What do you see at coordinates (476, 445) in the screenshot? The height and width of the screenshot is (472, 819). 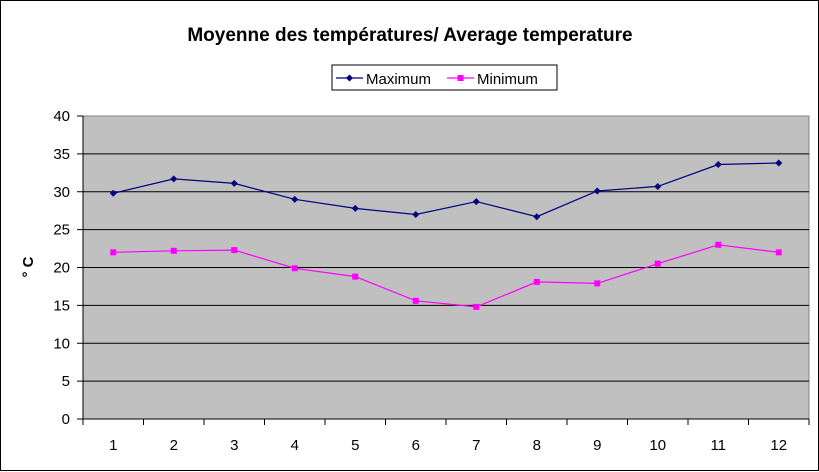 I see `x-tick-label-7: 7` at bounding box center [476, 445].